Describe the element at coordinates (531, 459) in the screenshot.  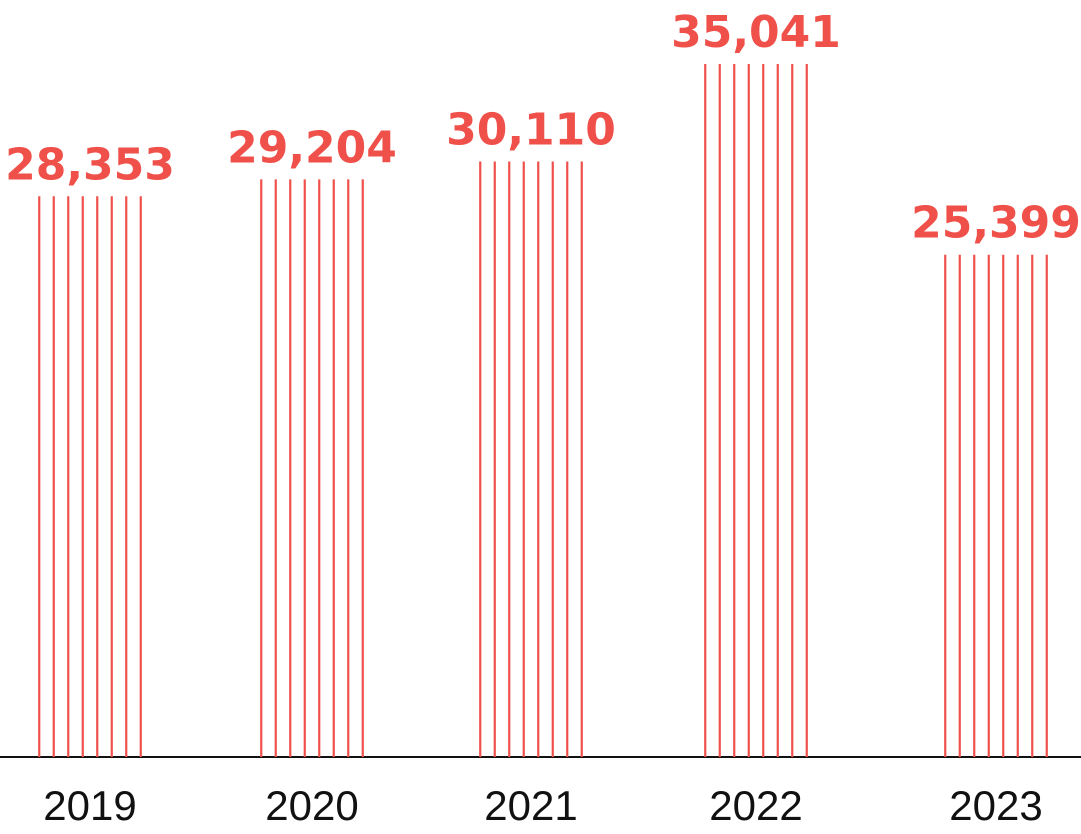
I see `bar-2021` at that location.